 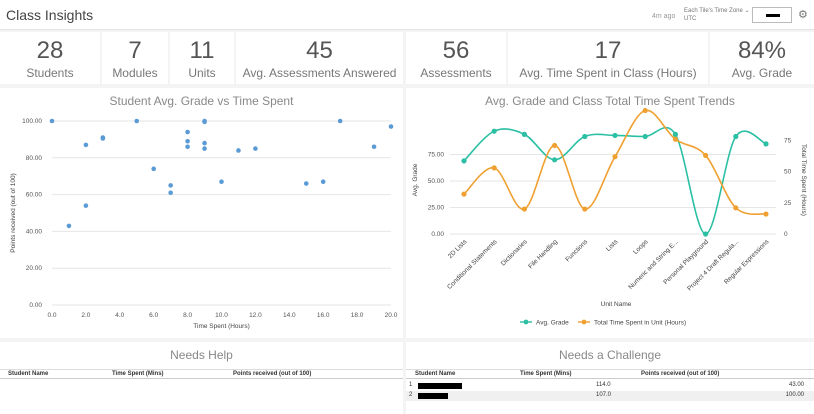 I want to click on points-cell: 43.00, so click(x=796, y=385).